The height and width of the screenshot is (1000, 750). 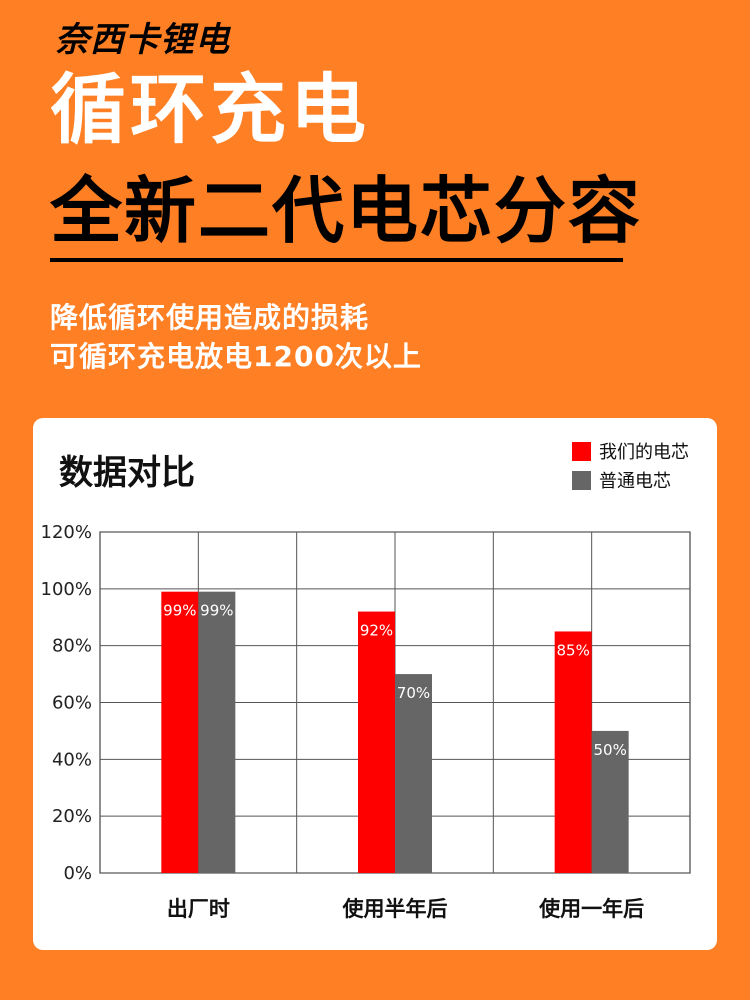 I want to click on headline-underline, so click(x=336, y=260).